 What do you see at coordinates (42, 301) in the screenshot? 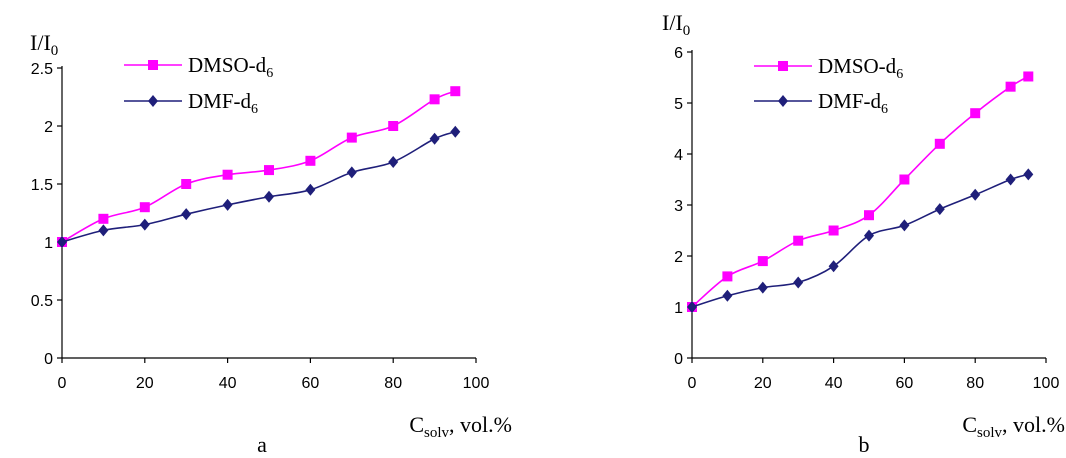
I see `y-tick-label: 0.5` at bounding box center [42, 301].